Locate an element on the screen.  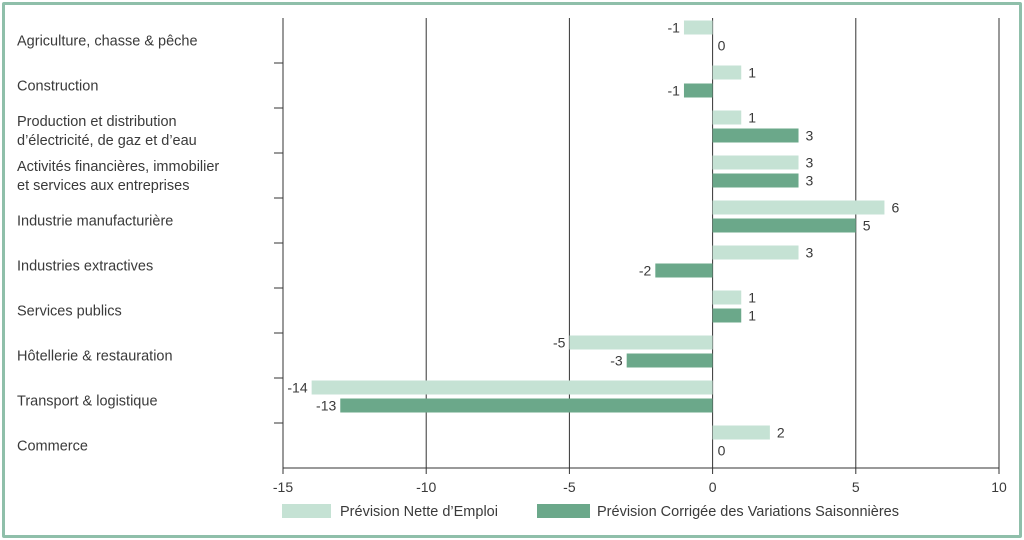
value-label-s1-6: 1 is located at coordinates (752, 298).